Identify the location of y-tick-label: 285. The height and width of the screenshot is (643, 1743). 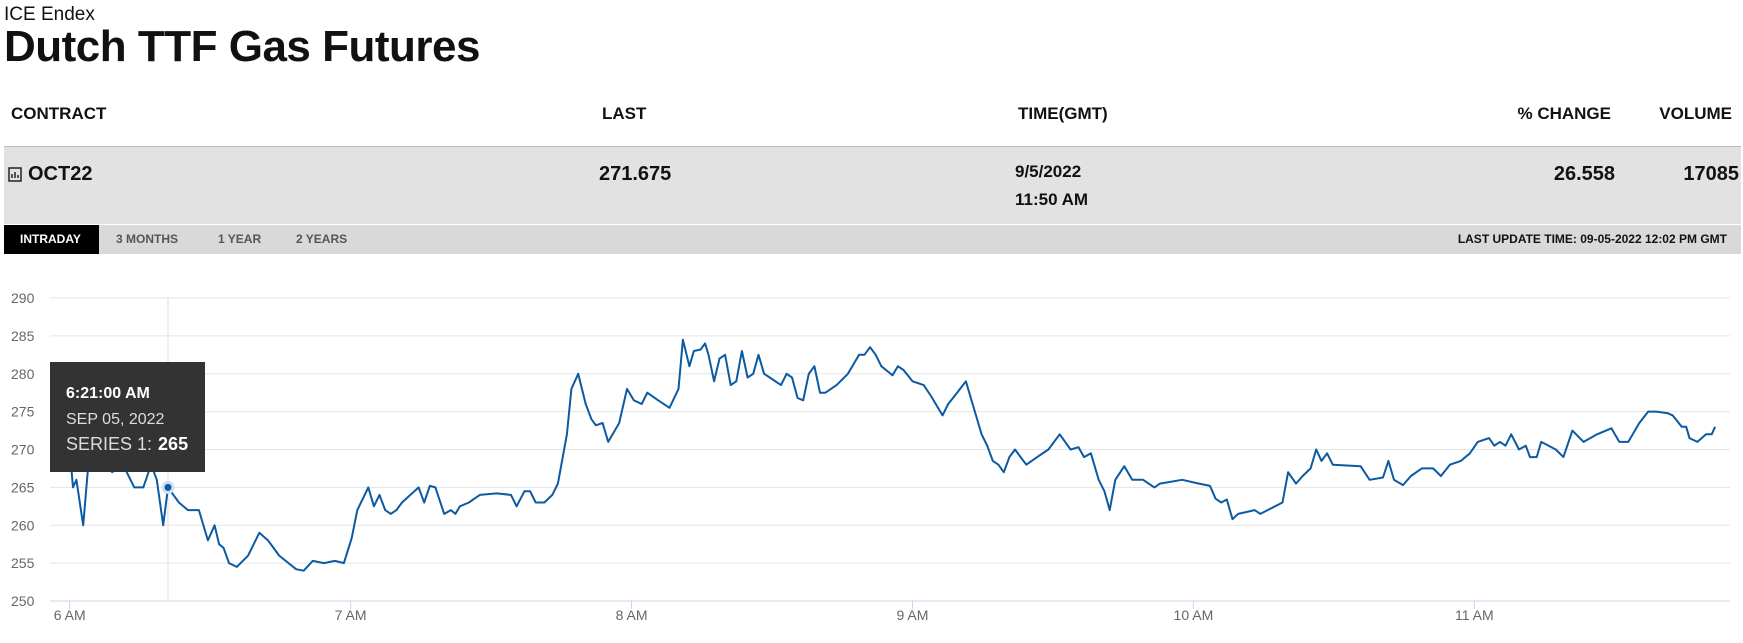
(23, 336).